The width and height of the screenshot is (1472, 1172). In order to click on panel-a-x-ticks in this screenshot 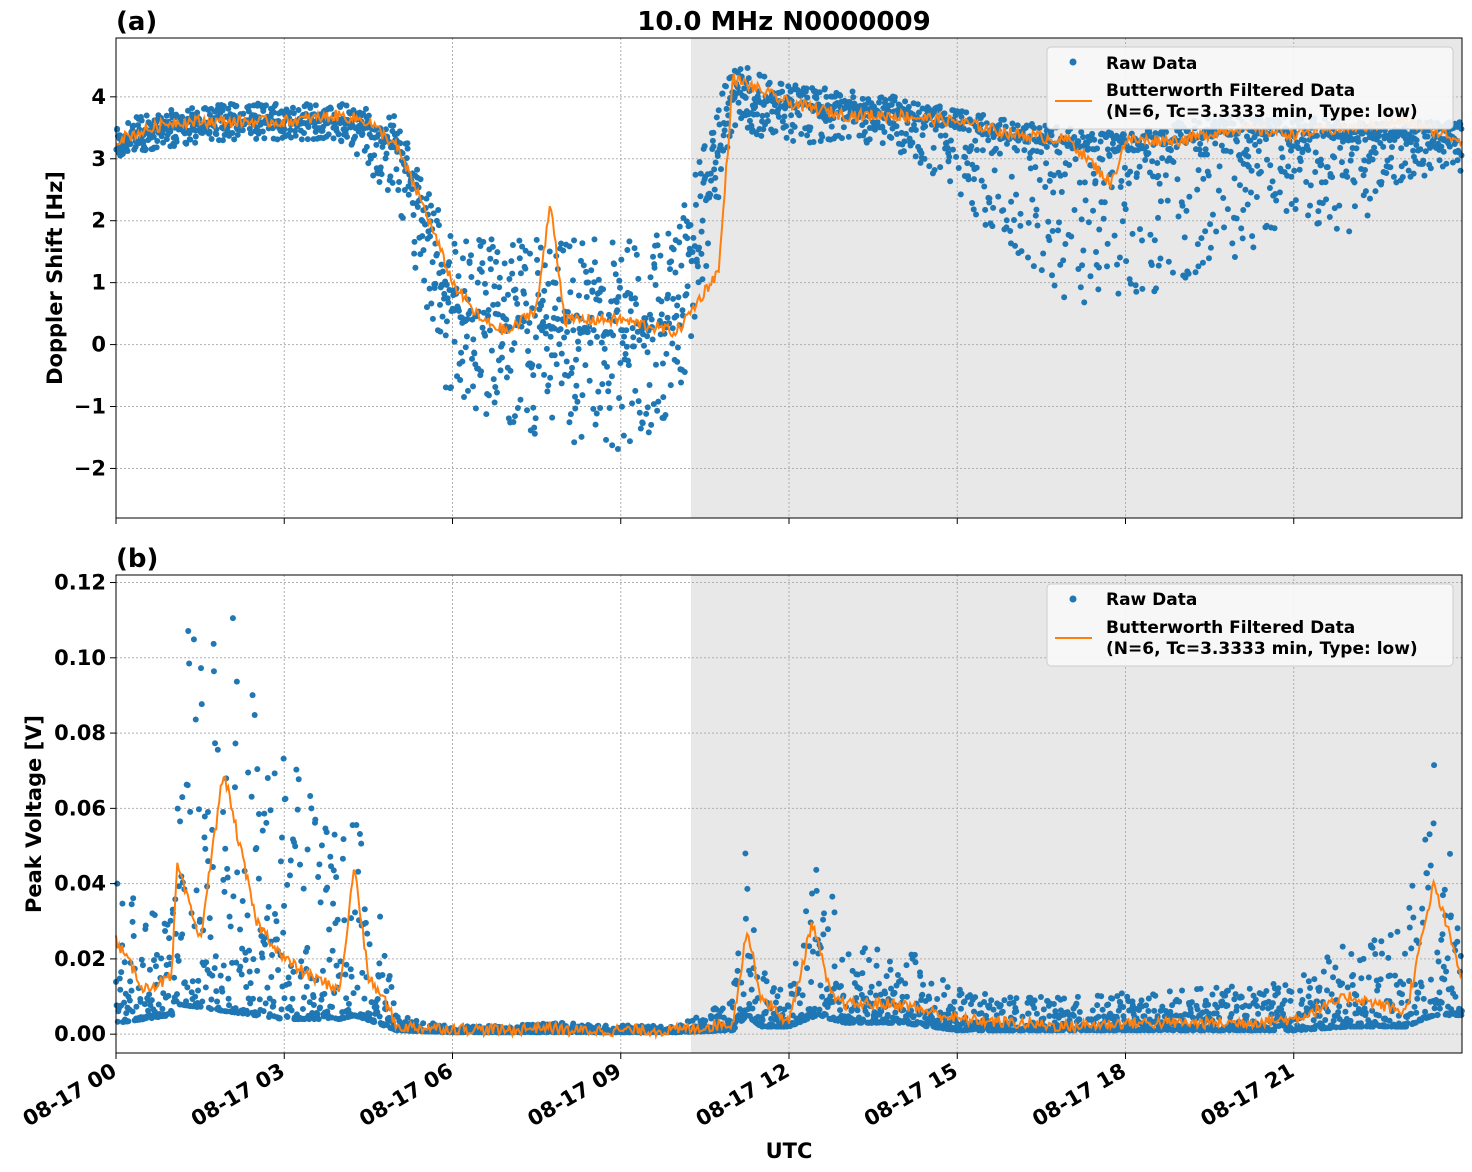, I will do `click(705, 521)`.